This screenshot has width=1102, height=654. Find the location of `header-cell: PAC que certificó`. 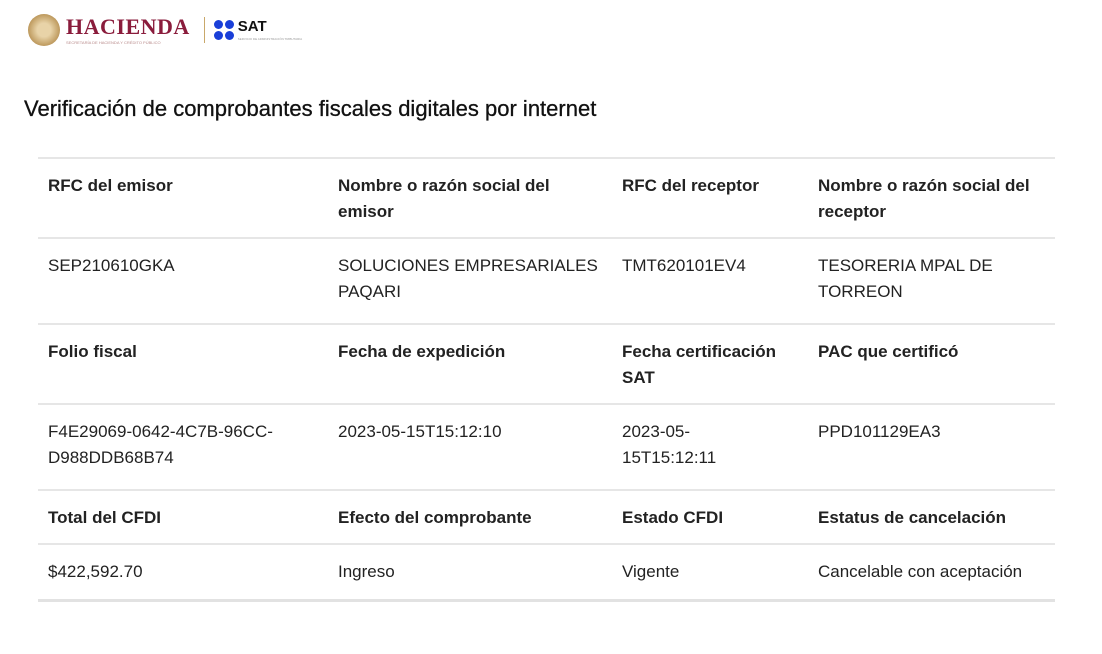

header-cell: PAC que certificó is located at coordinates (931, 363).